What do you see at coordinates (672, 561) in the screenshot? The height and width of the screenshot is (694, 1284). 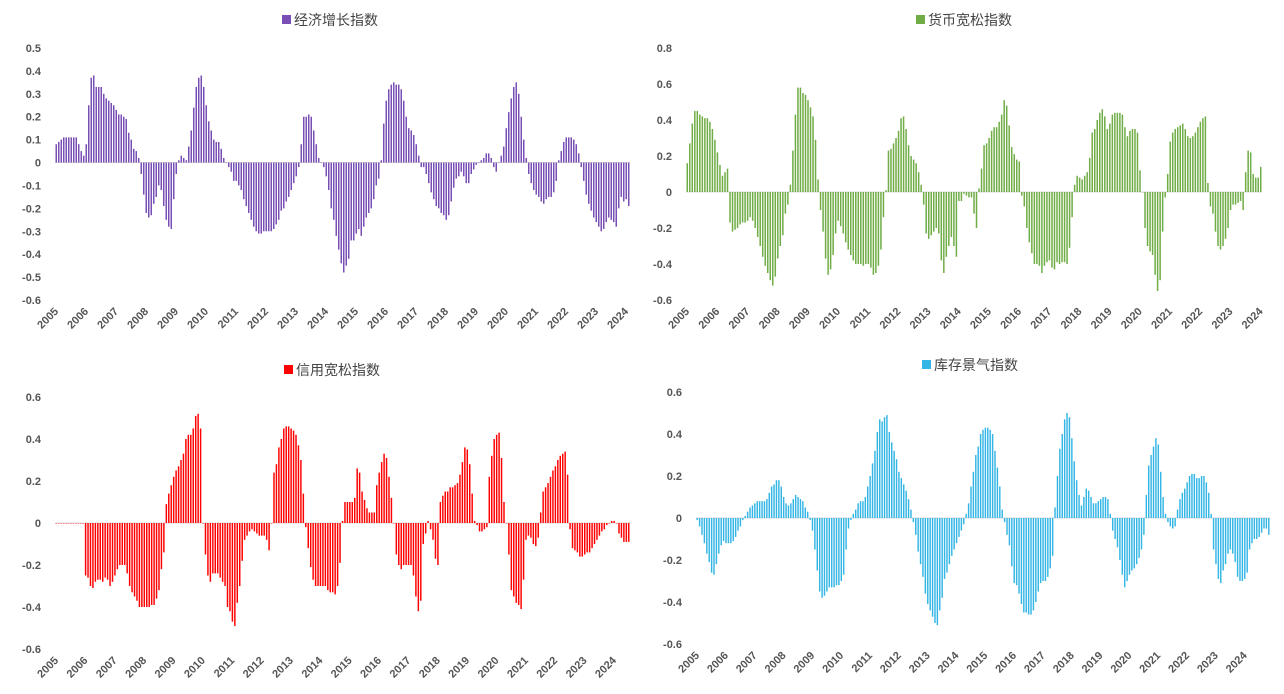 I see `y-tick-label: -0.2` at bounding box center [672, 561].